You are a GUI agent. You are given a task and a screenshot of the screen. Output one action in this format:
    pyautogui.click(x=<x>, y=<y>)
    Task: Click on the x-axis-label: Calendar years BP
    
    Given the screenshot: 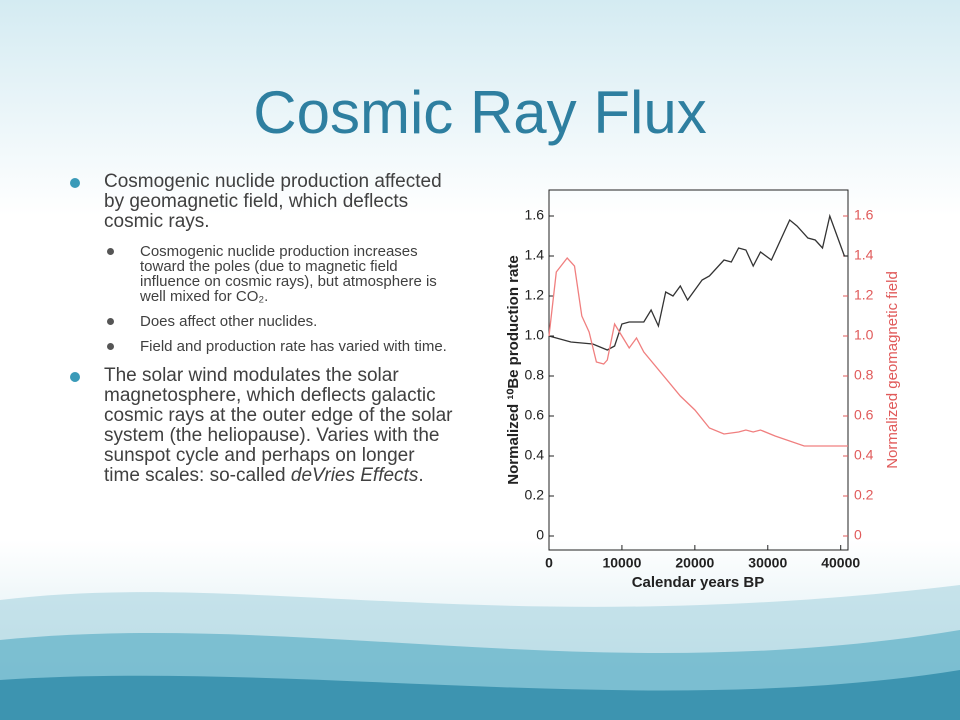 What is the action you would take?
    pyautogui.click(x=698, y=582)
    